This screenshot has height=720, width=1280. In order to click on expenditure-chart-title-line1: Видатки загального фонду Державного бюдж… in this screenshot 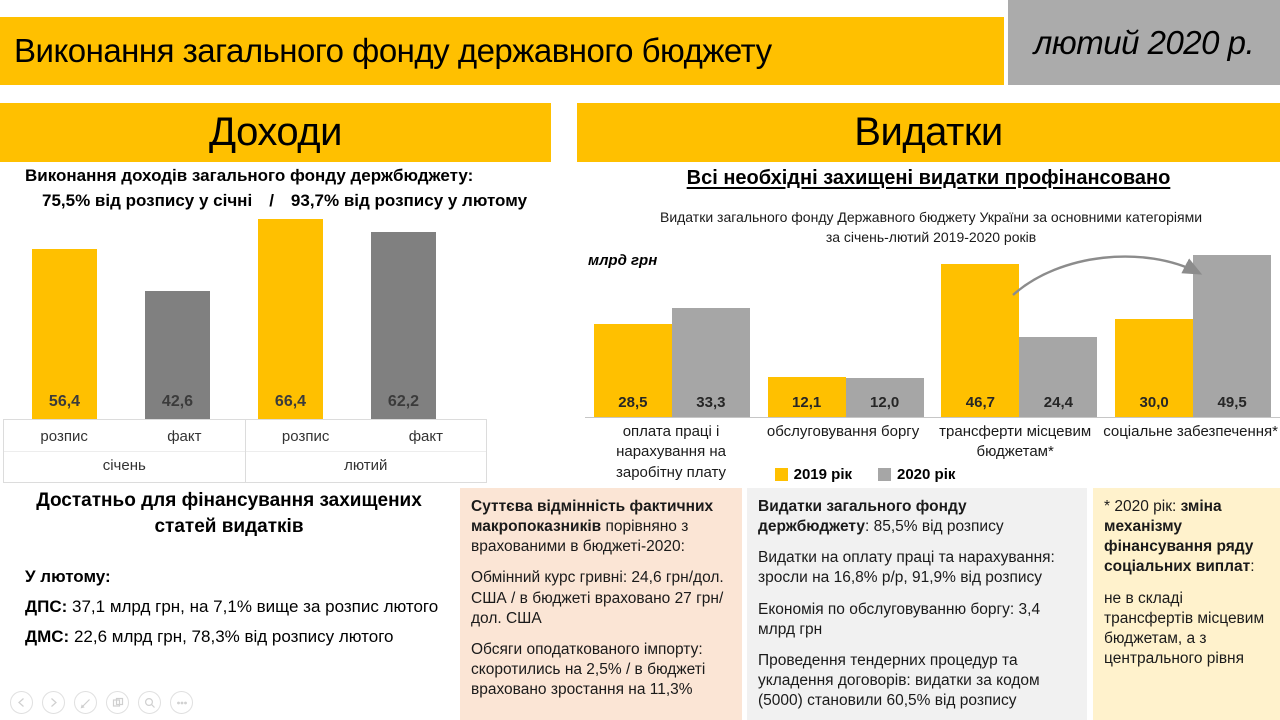, I will do `click(931, 217)`.